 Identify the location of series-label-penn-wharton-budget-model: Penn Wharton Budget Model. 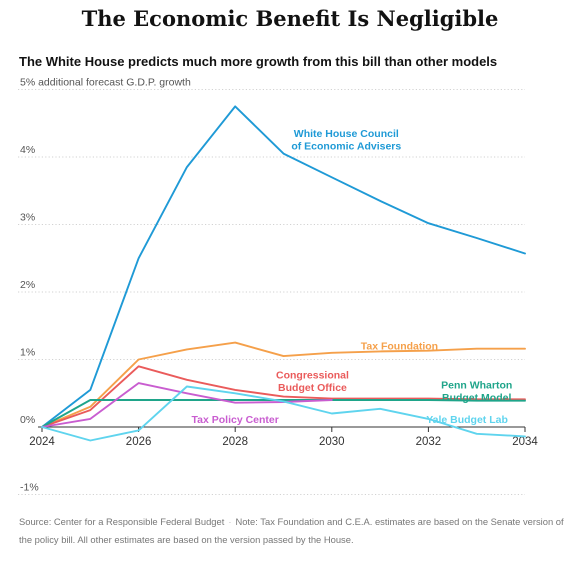
(476, 392).